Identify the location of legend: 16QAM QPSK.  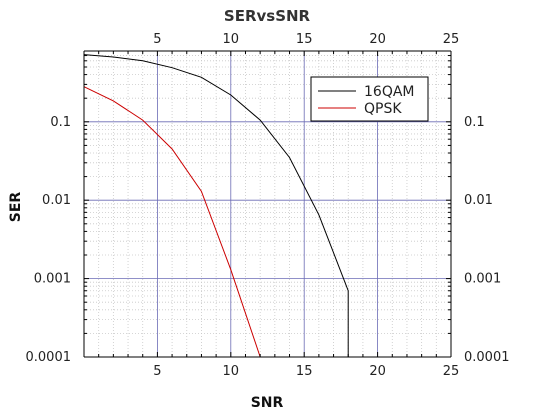
(369, 99).